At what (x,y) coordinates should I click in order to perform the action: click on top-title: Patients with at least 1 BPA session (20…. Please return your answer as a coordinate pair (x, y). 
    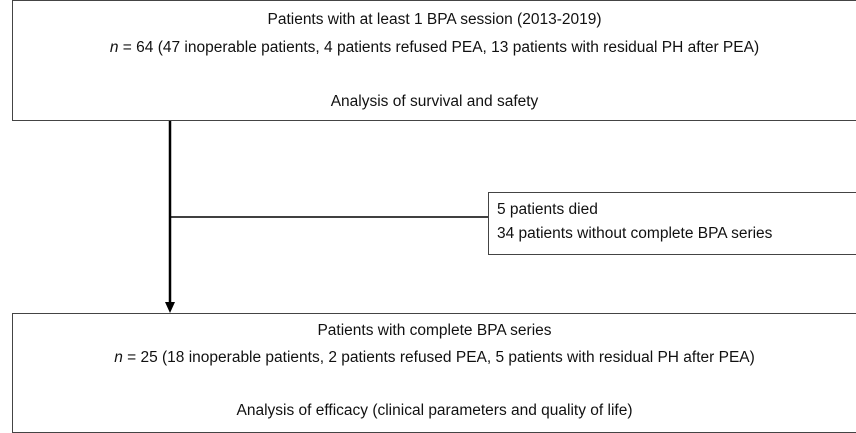
    Looking at the image, I should click on (434, 19).